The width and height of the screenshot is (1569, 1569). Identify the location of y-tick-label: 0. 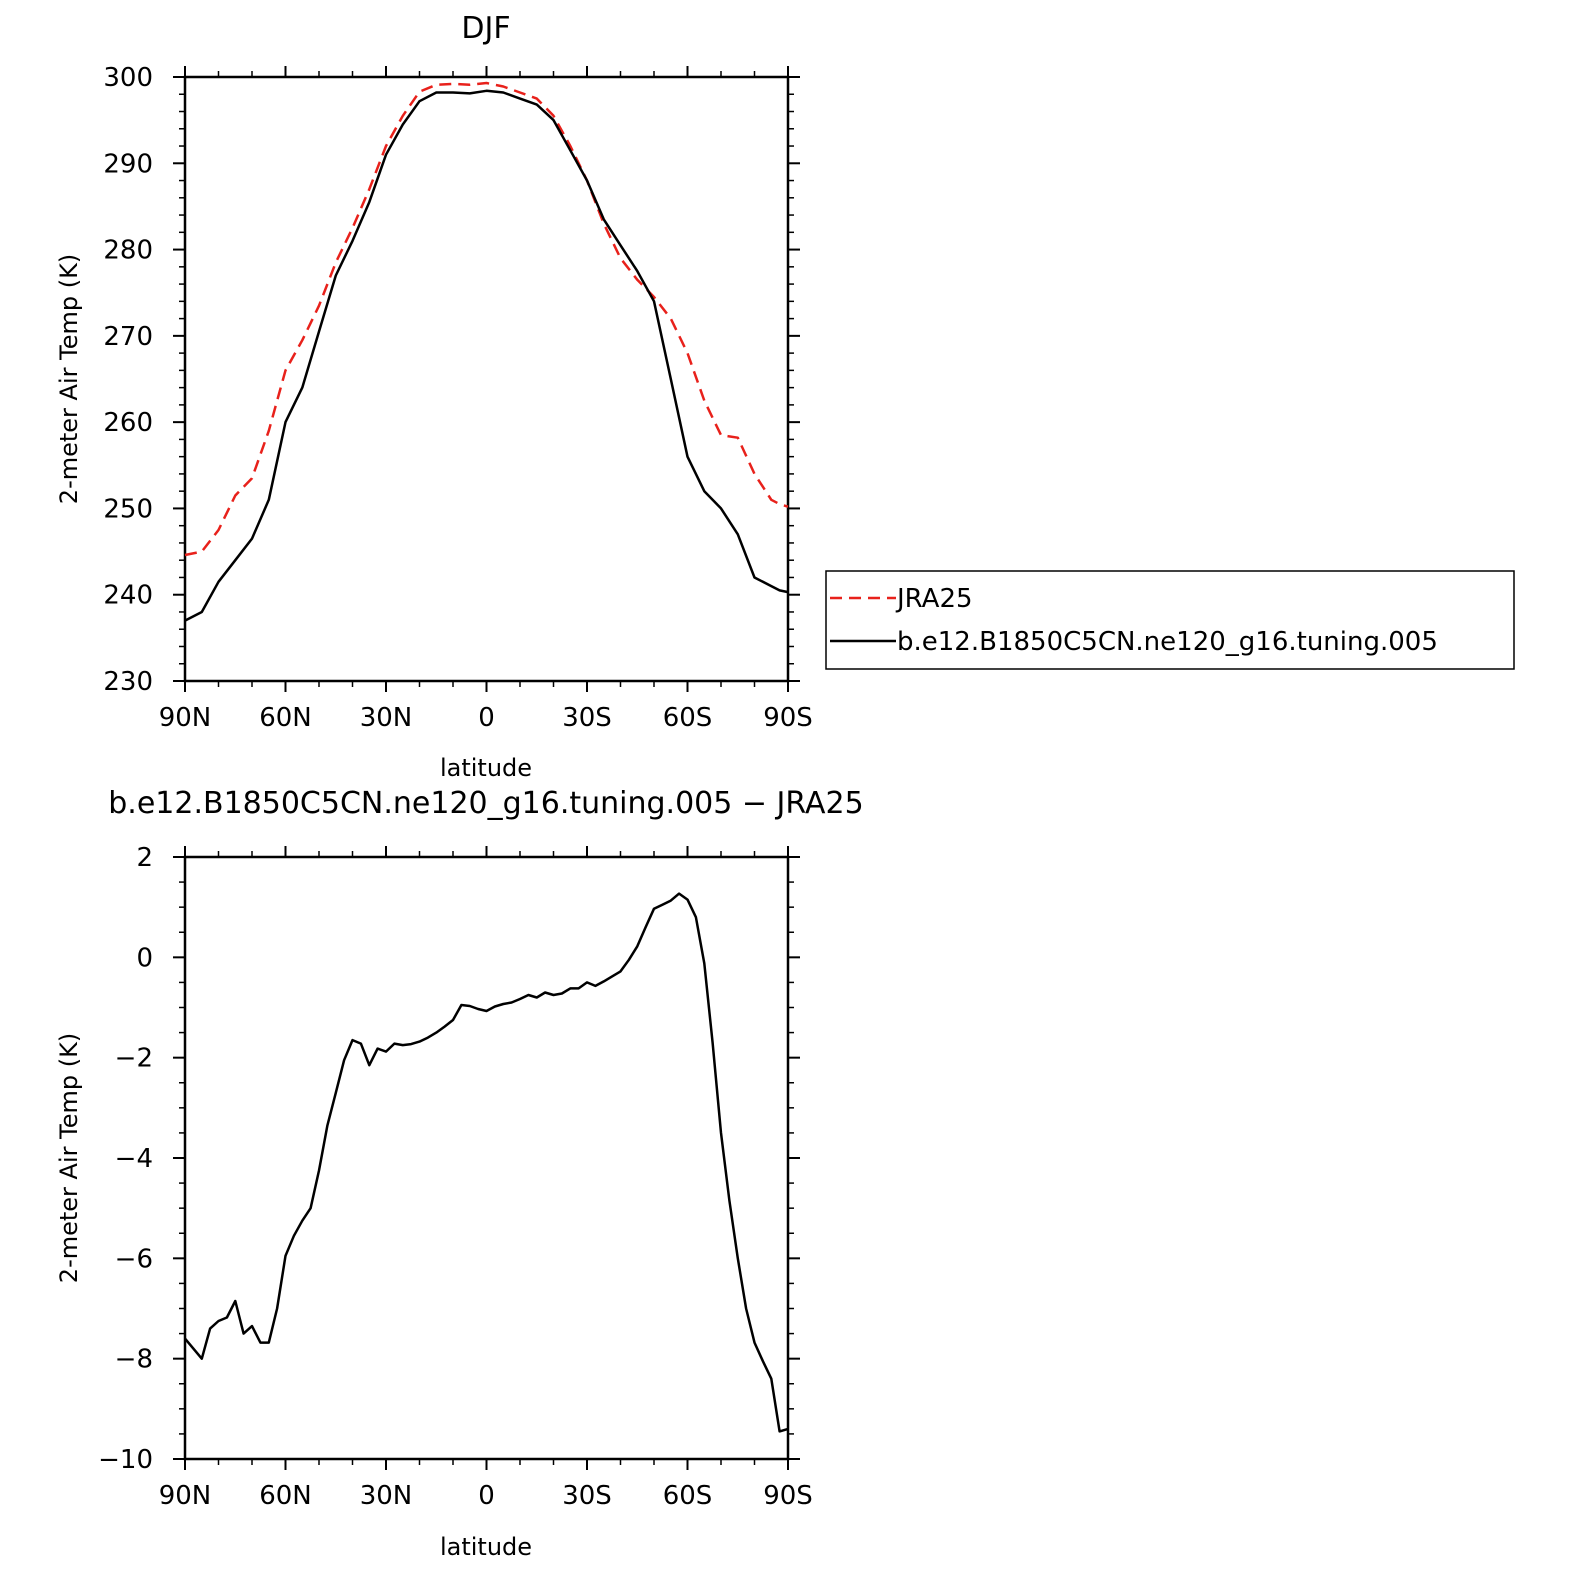
(144, 958).